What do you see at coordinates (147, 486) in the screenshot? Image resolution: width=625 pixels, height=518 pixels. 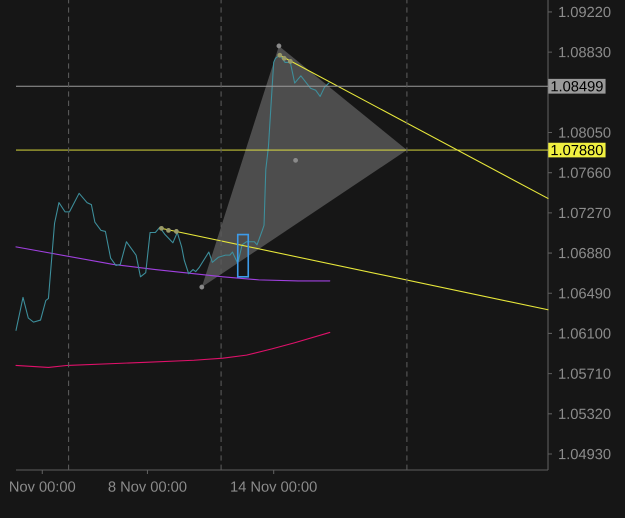 I see `x-tick-label: 8 Nov 00:00` at bounding box center [147, 486].